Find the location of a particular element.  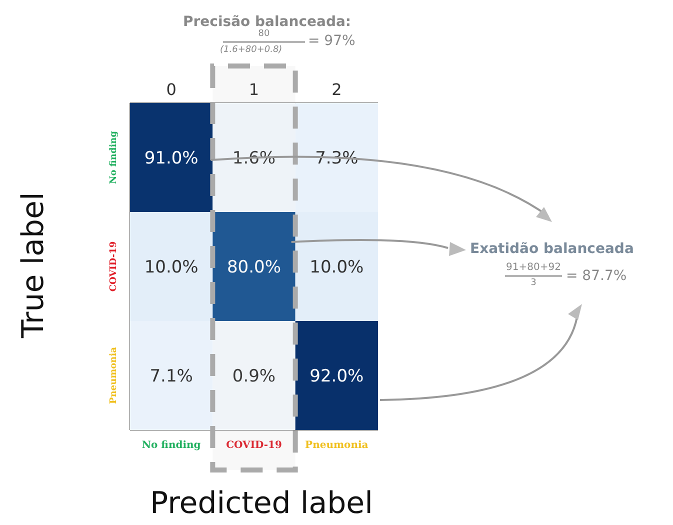

x2-tick-label: 1 is located at coordinates (254, 89).